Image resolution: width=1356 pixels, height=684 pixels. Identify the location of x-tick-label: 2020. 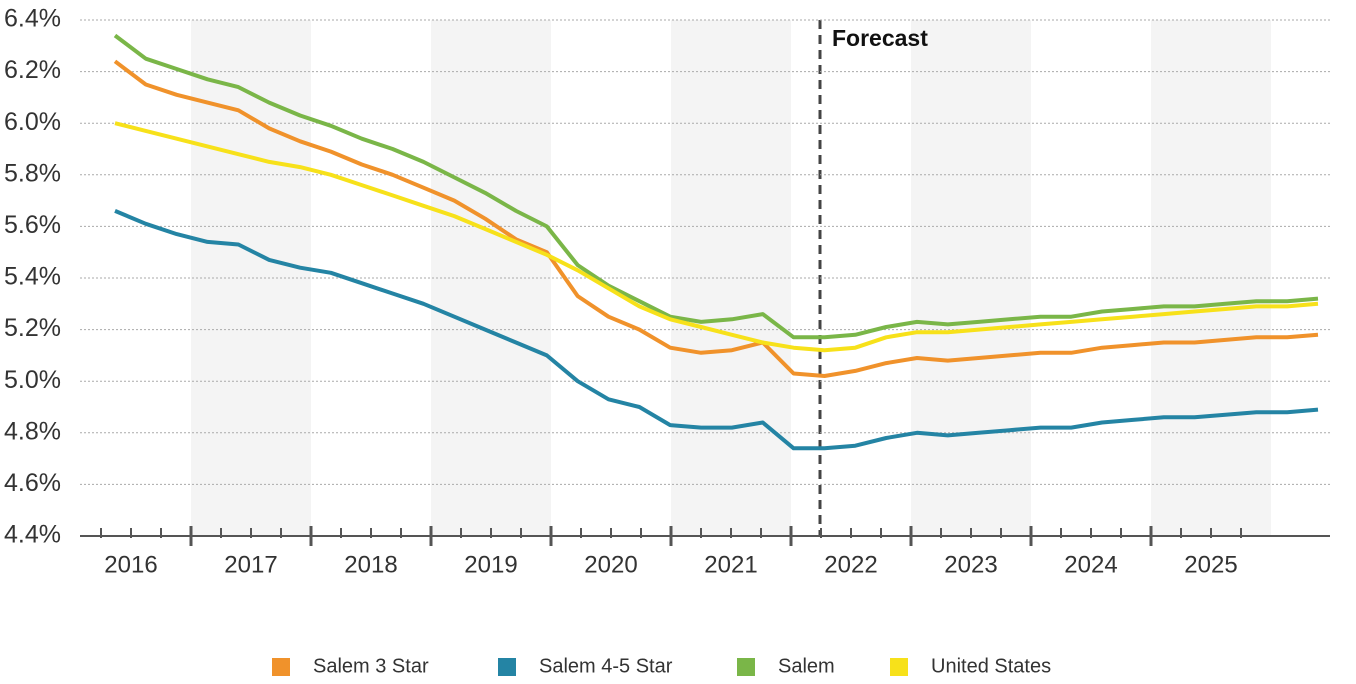
(610, 564).